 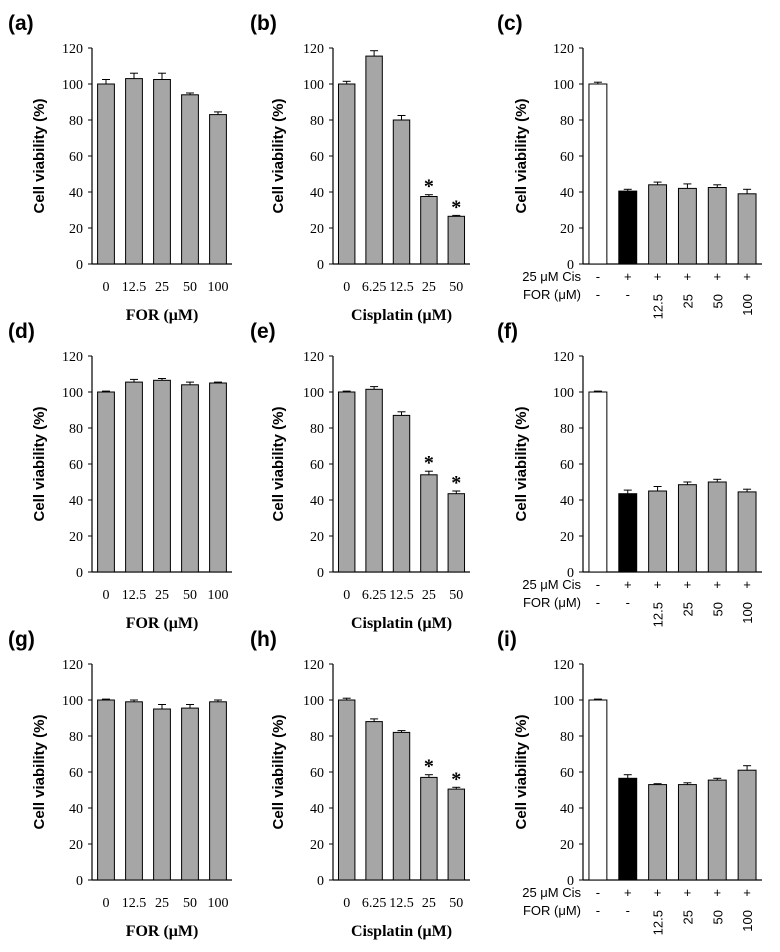 What do you see at coordinates (263, 639) in the screenshot?
I see `panel-label: (h)` at bounding box center [263, 639].